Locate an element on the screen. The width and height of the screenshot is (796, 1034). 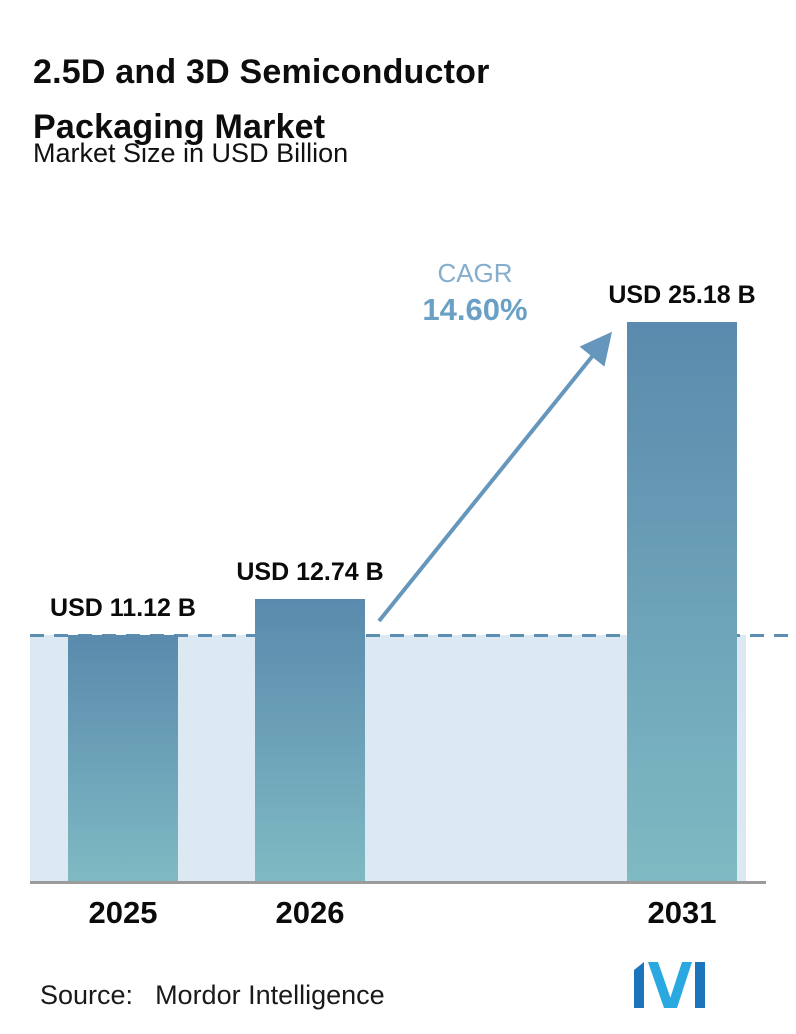
cagr-value: 14.60% is located at coordinates (475, 309).